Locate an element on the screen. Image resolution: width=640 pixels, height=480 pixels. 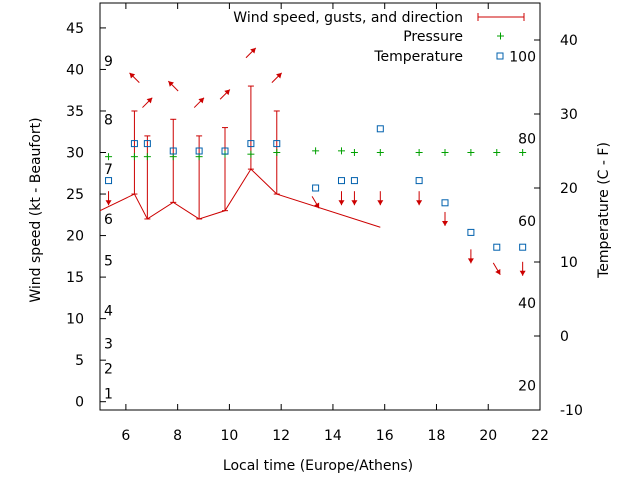
legend-label-pressure: Pressure is located at coordinates (433, 37).